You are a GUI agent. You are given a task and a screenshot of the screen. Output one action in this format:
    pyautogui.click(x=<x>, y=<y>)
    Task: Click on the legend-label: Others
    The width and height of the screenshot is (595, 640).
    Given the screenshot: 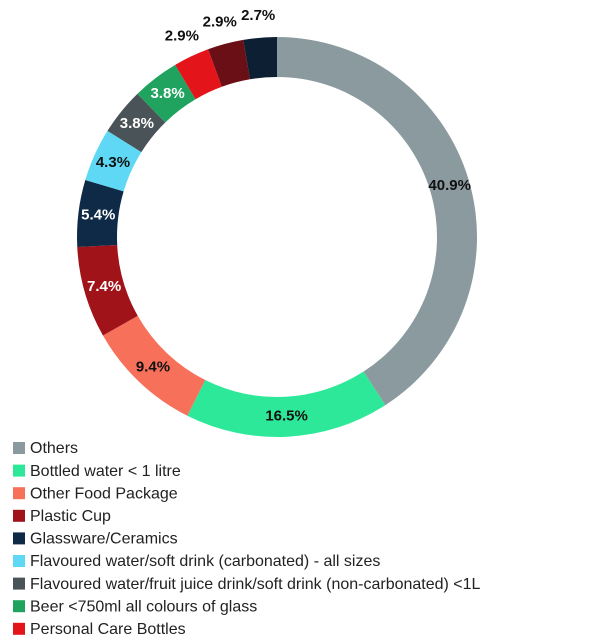 What is the action you would take?
    pyautogui.click(x=54, y=448)
    